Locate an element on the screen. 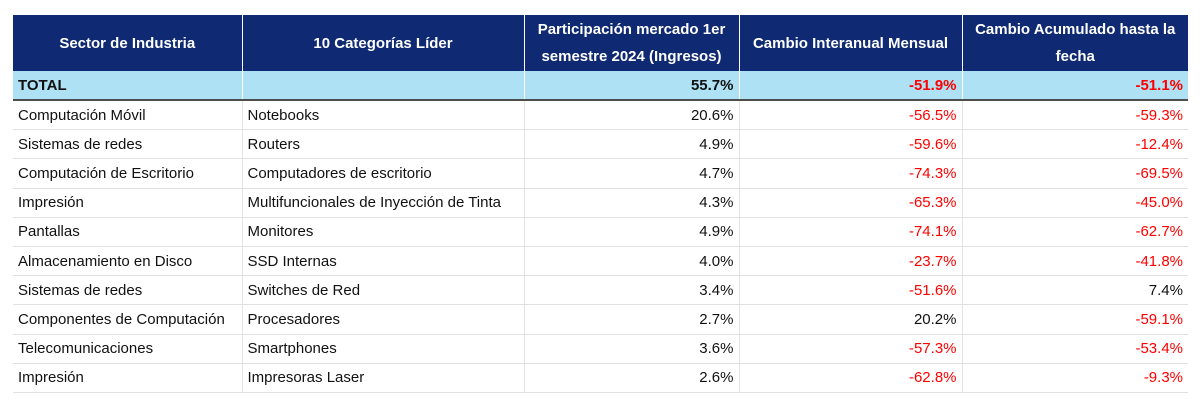 The width and height of the screenshot is (1200, 415). share-cell: 4.7% is located at coordinates (632, 173).